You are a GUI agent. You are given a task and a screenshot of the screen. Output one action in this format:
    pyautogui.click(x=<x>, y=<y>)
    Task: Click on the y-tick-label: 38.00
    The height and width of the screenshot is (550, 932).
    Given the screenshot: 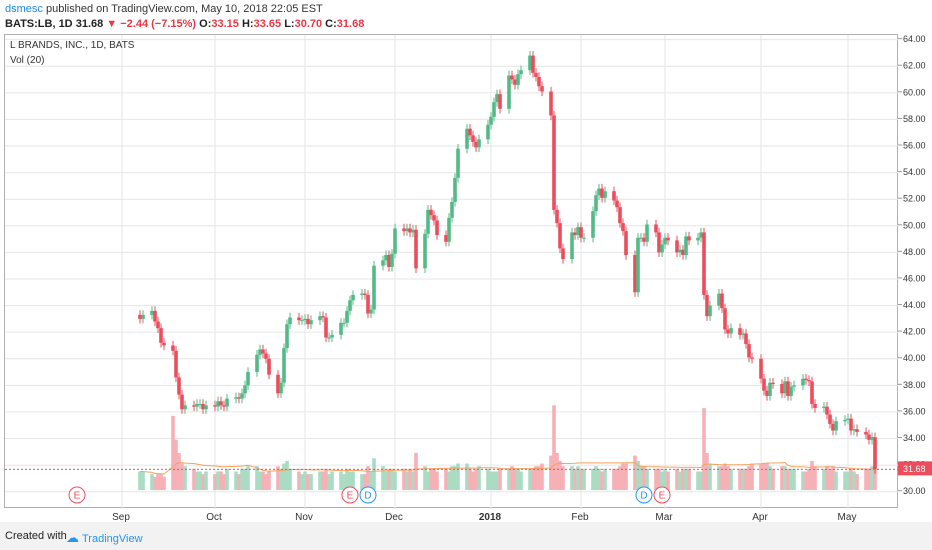 What is the action you would take?
    pyautogui.click(x=914, y=385)
    